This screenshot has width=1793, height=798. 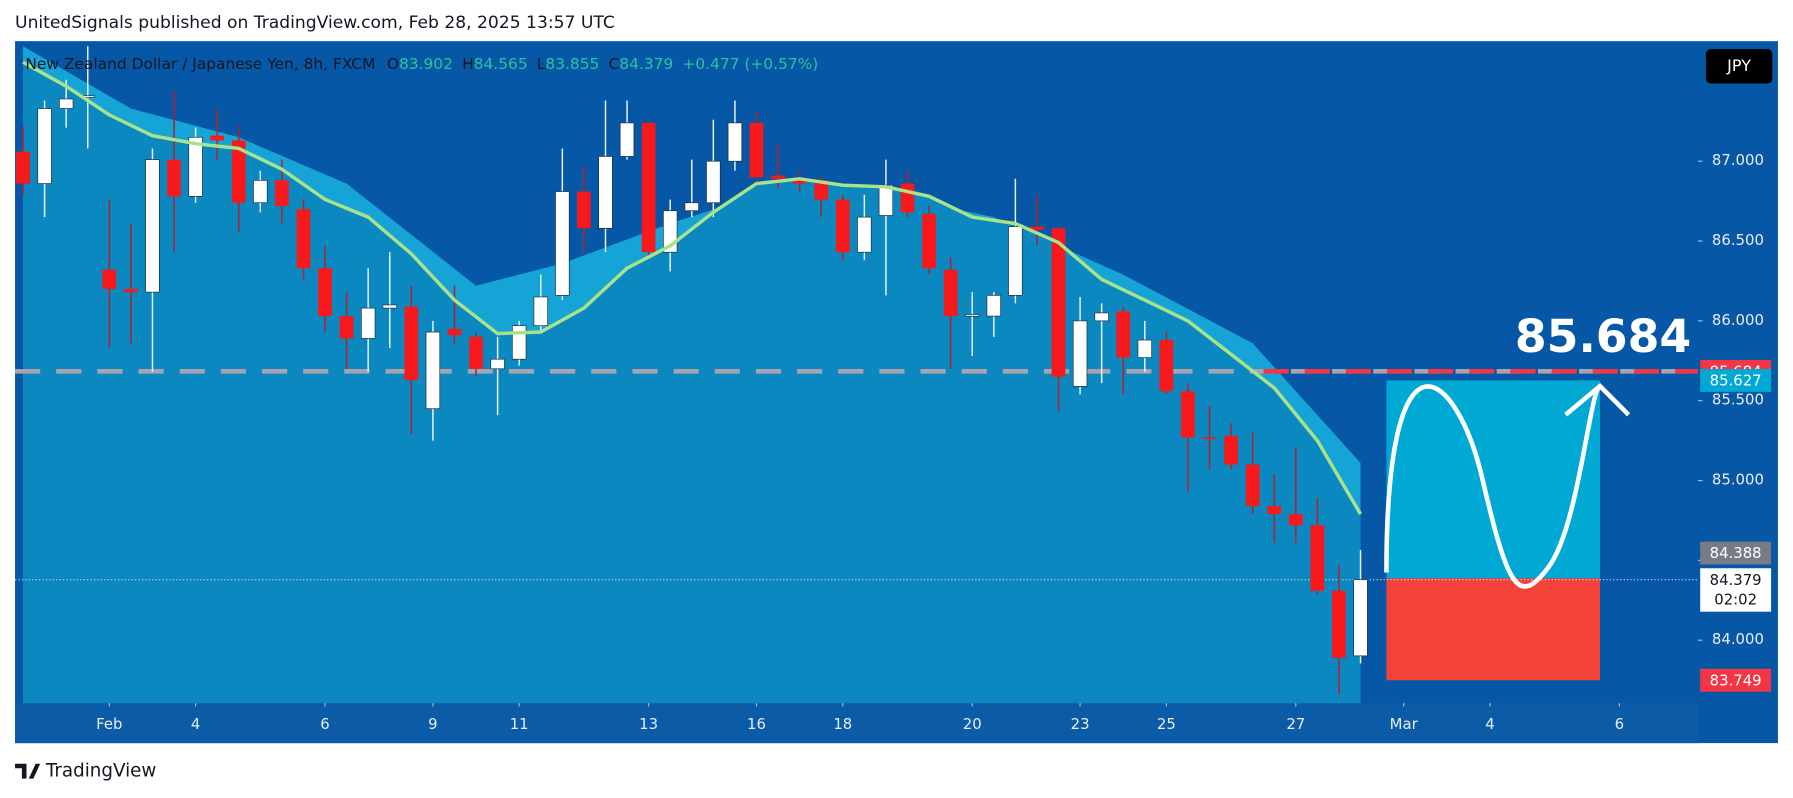 I want to click on y-tick-label: 84.000, so click(x=1738, y=639).